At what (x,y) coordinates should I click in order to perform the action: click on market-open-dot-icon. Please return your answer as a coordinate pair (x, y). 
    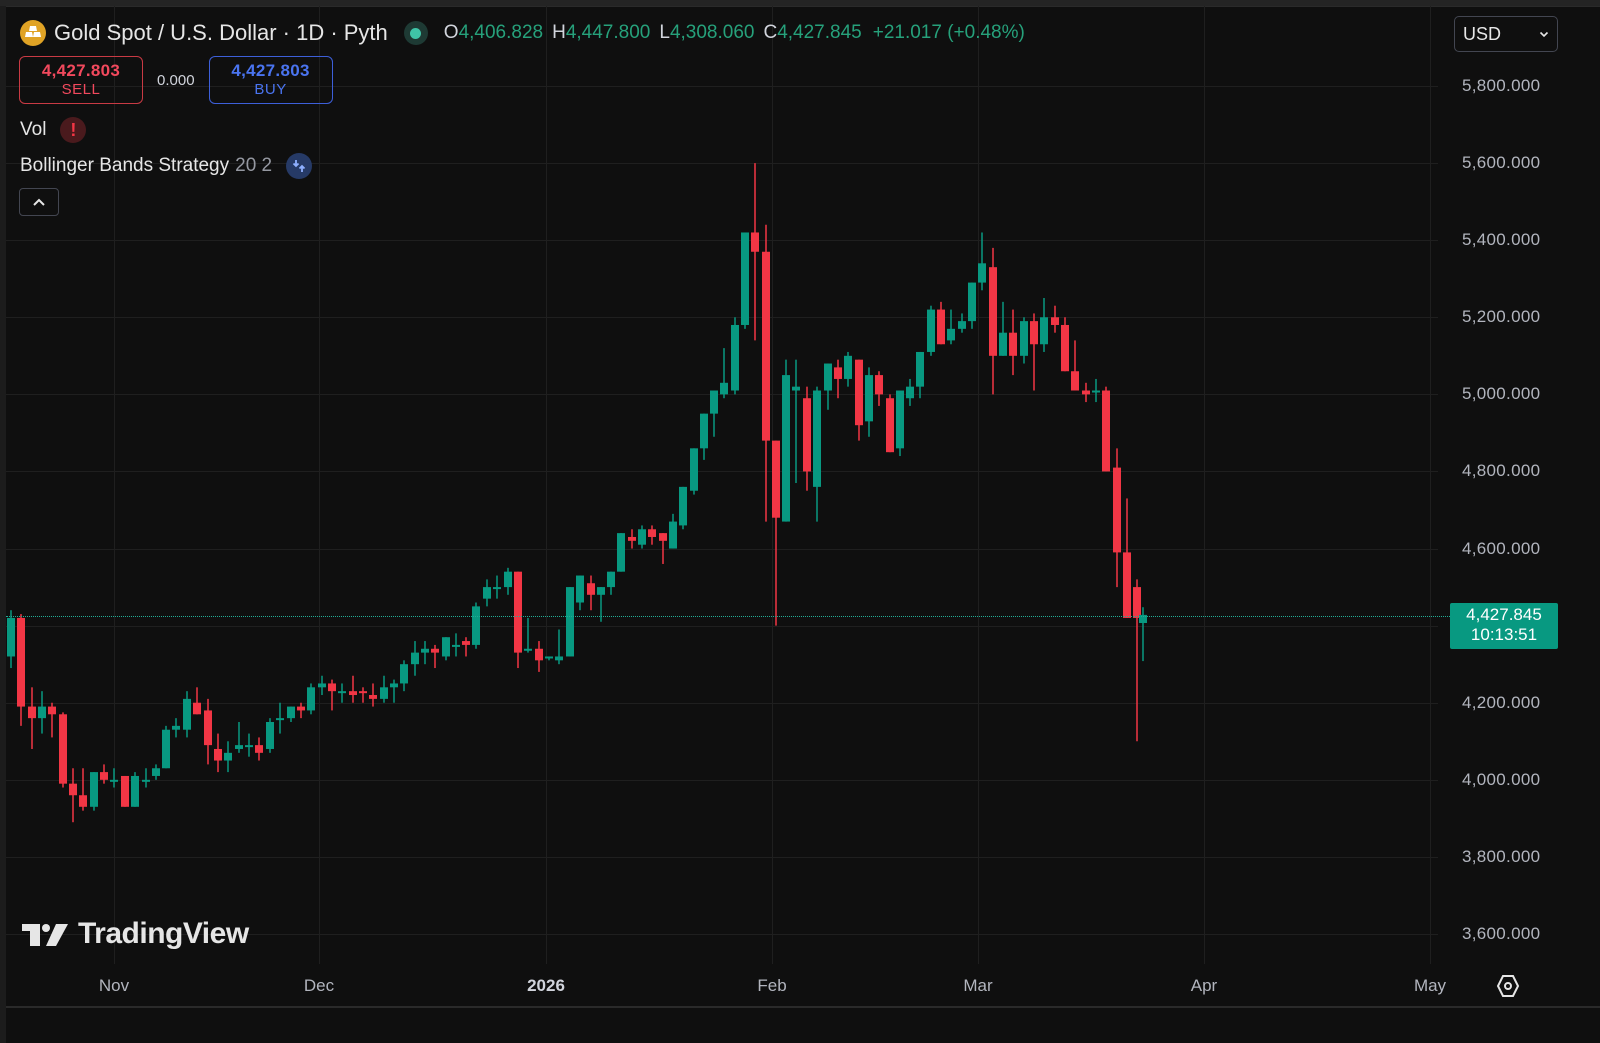
    Looking at the image, I should click on (415, 33).